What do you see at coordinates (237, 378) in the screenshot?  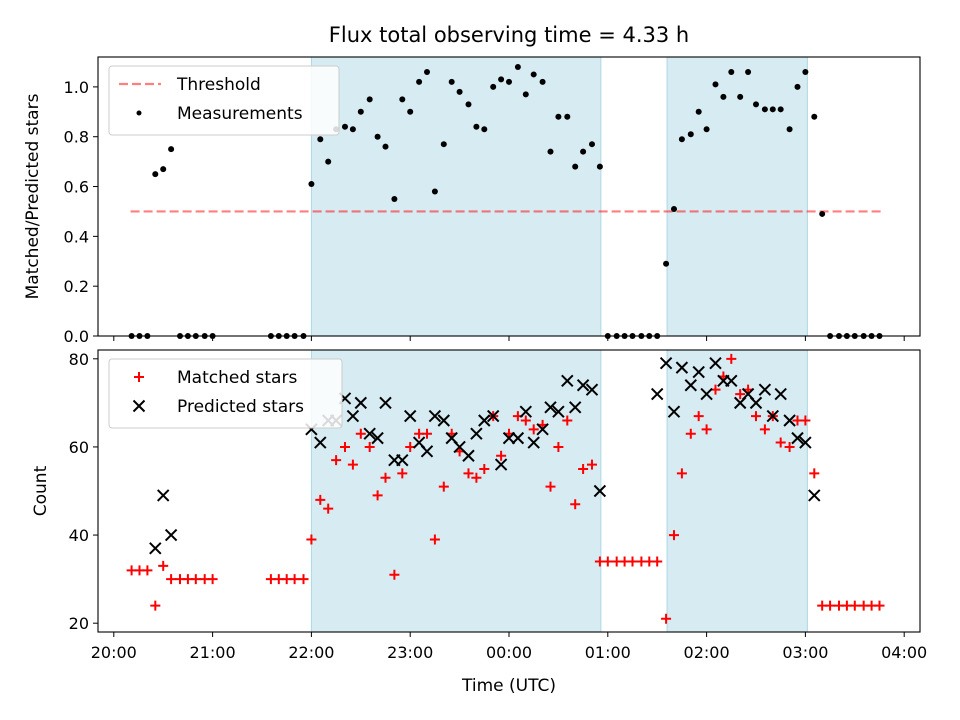 I see `legend-entry-label: Matched stars` at bounding box center [237, 378].